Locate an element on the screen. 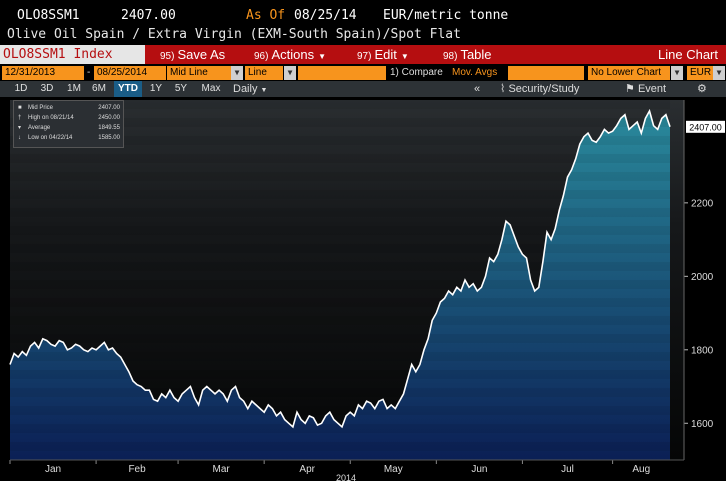  save-as-number: 95) is located at coordinates (167, 56).